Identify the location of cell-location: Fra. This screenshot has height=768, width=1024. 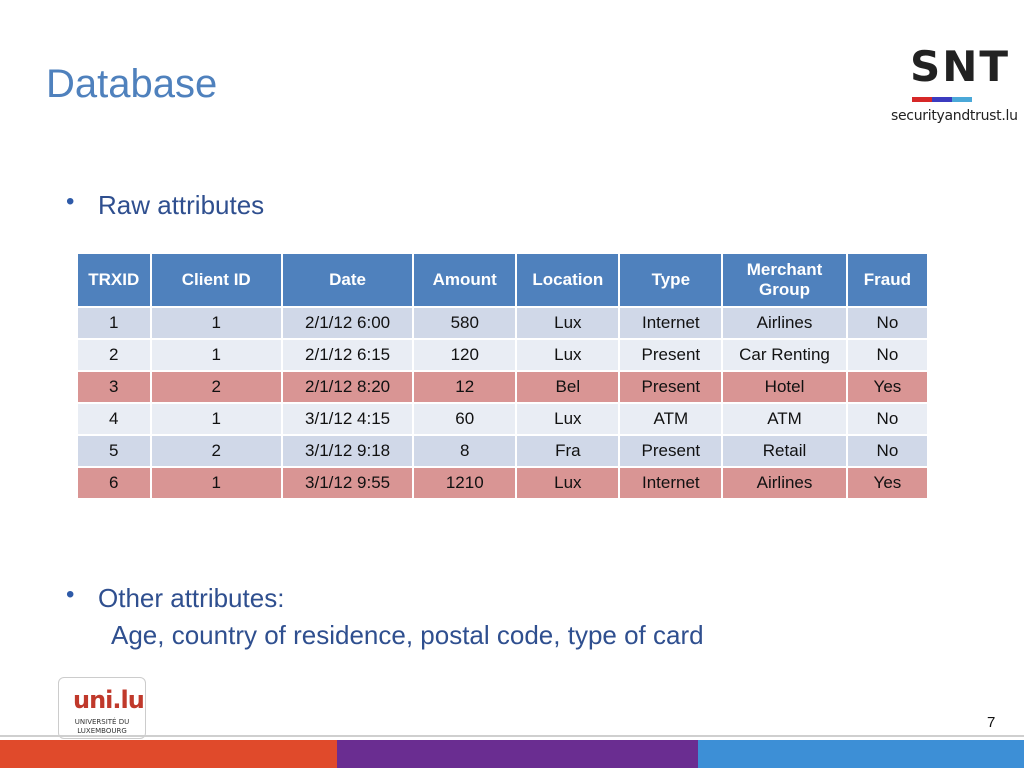
(568, 451).